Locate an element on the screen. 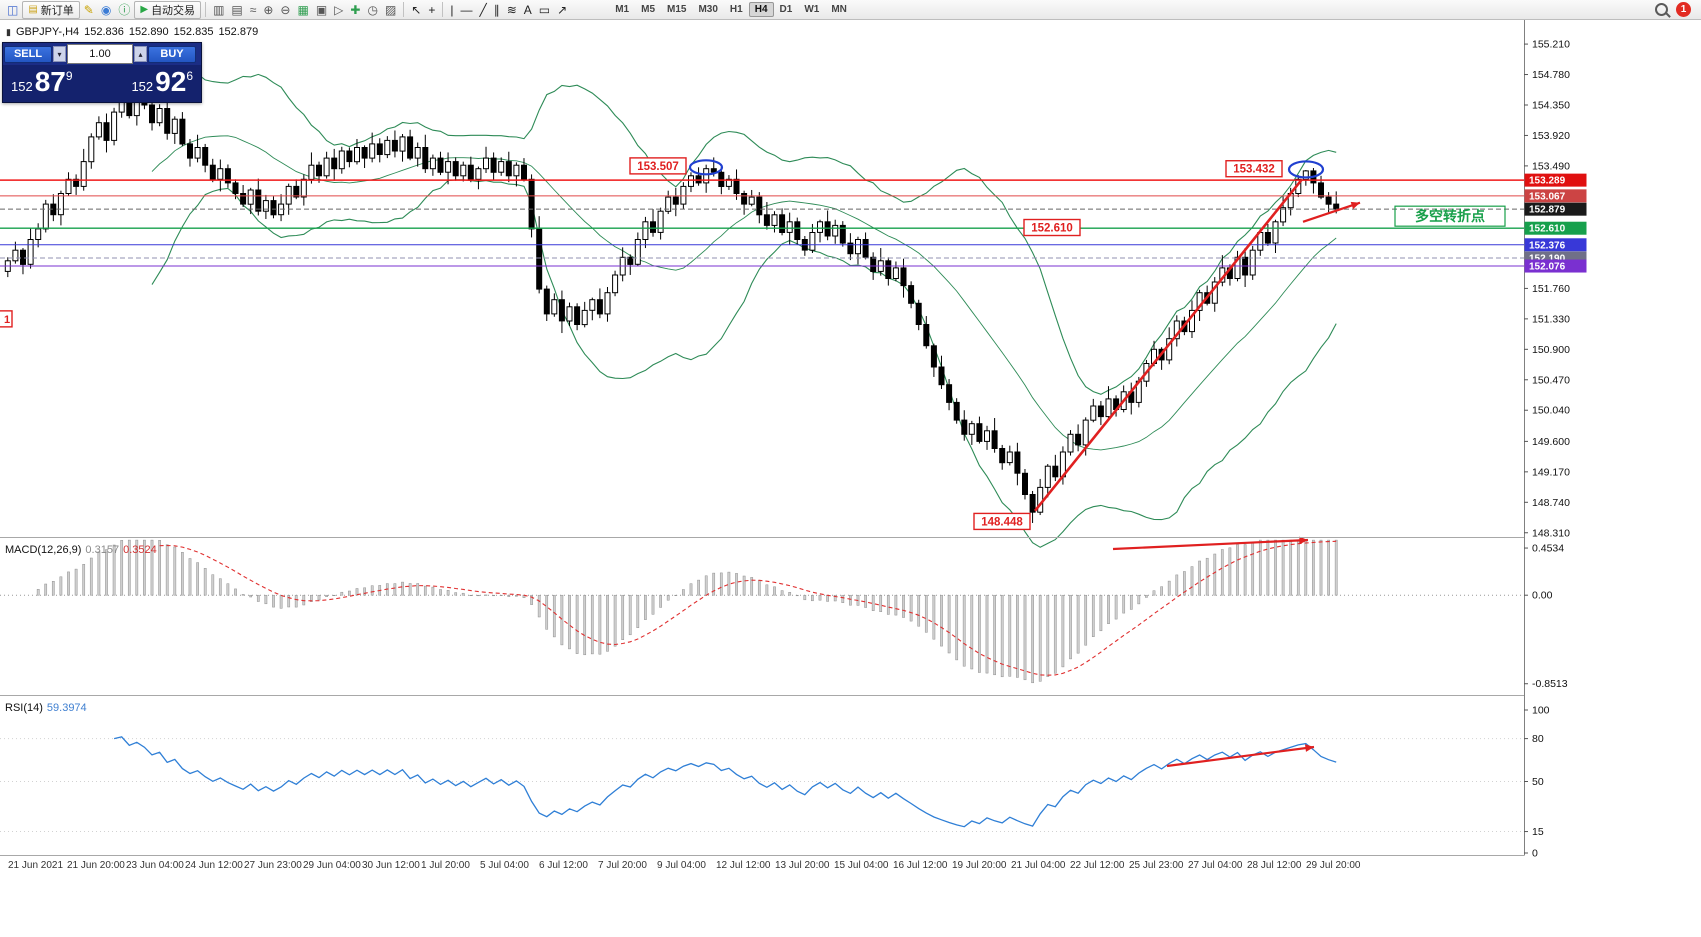 The height and width of the screenshot is (937, 1701). arrange-windows-icon: ▣ is located at coordinates (321, 9).